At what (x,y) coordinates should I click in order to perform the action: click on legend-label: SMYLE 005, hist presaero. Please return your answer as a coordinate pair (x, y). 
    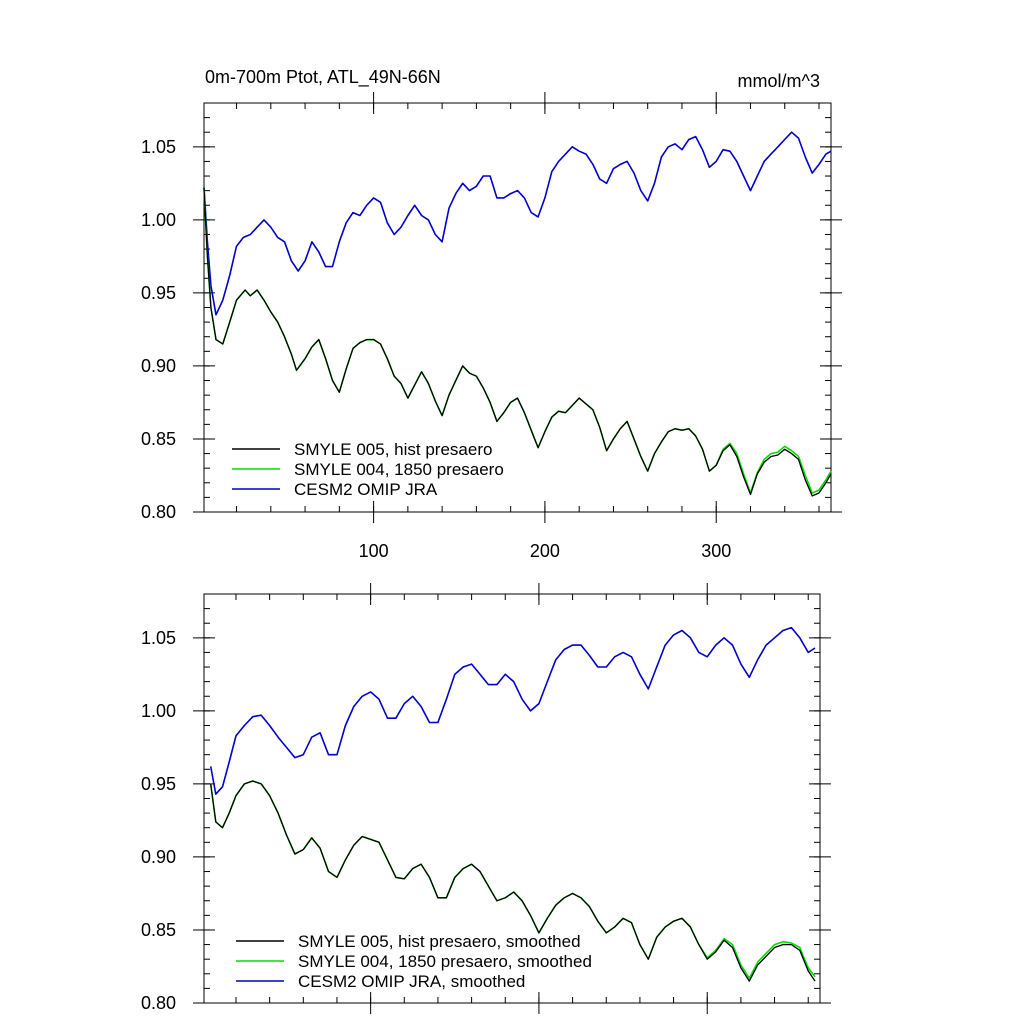
    Looking at the image, I should click on (393, 449).